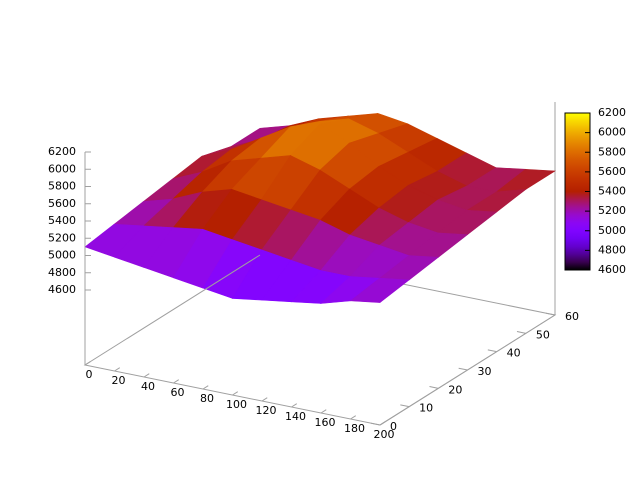 The height and width of the screenshot is (480, 640). Describe the element at coordinates (543, 334) in the screenshot. I see `y-tick-label: 50` at that location.